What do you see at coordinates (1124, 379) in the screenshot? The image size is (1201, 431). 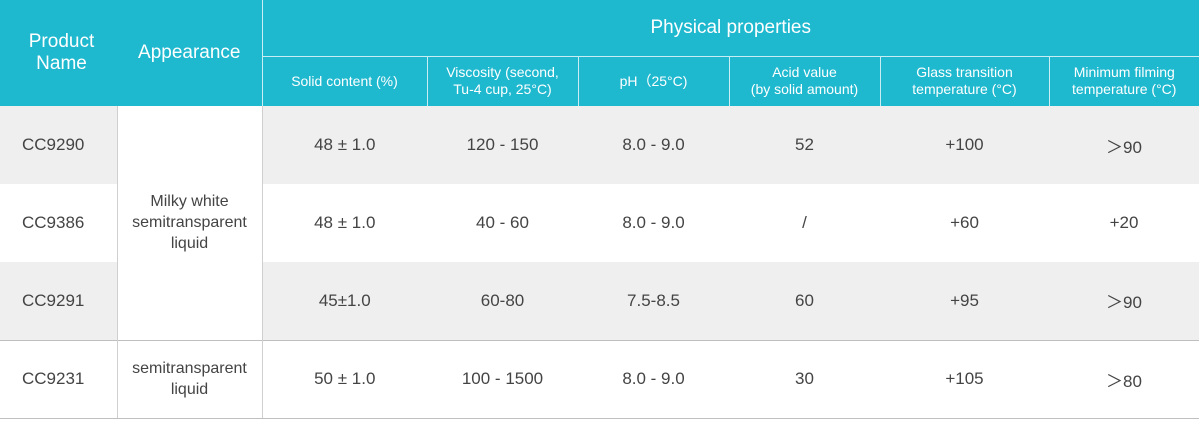 I see `min-filming-cell: ＞80` at bounding box center [1124, 379].